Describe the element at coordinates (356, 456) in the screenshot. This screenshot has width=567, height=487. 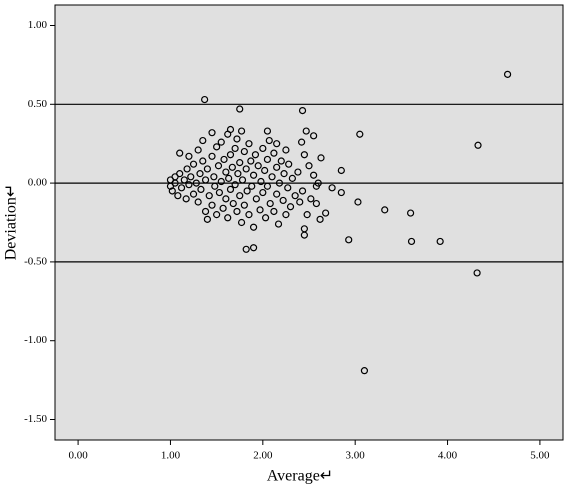
I see `x-tick-label: 3.00` at that location.